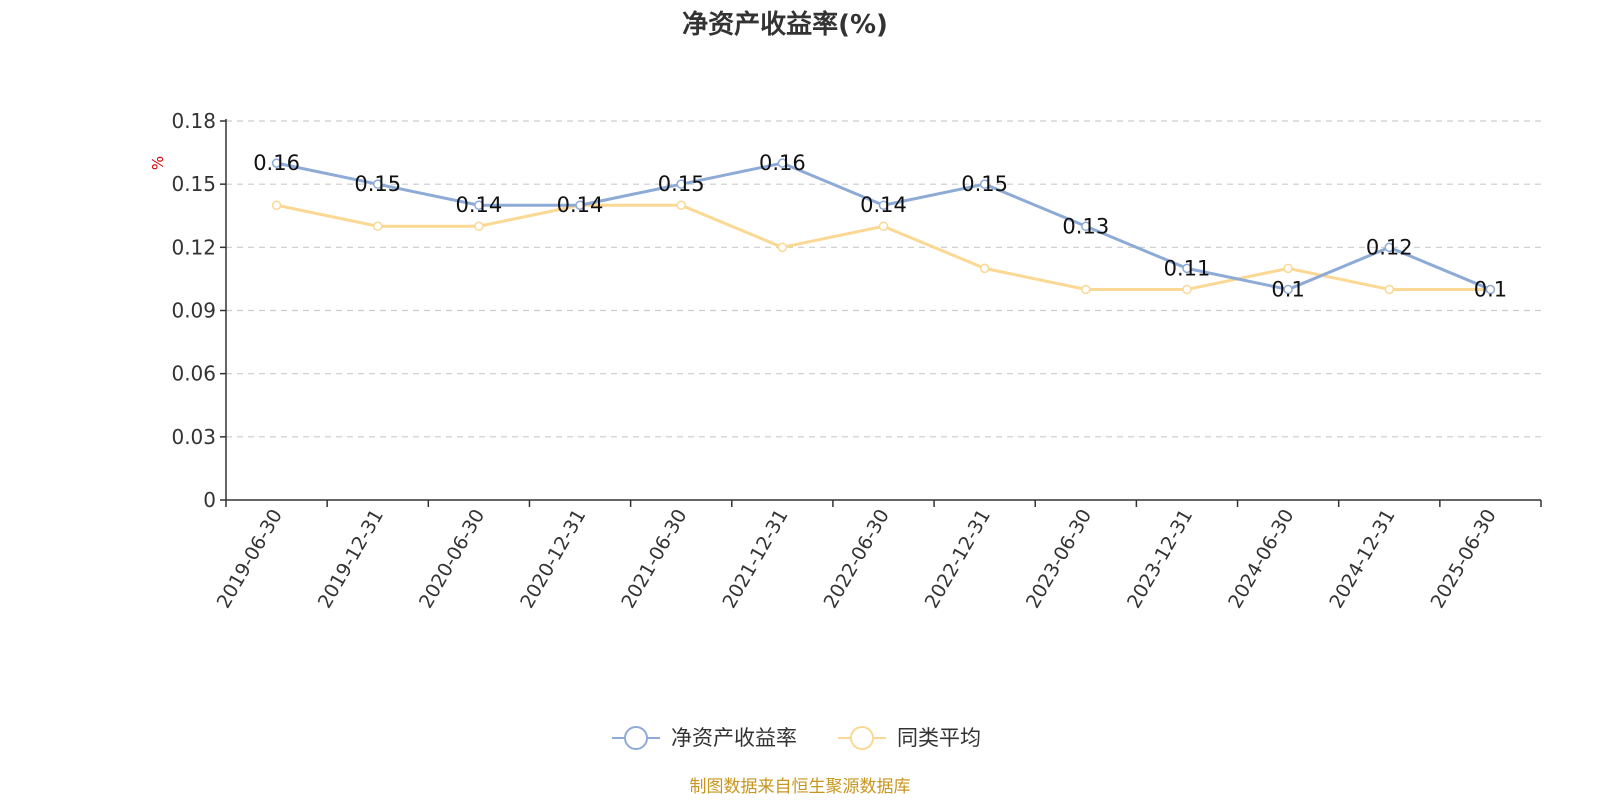 Image resolution: width=1600 pixels, height=800 pixels. Describe the element at coordinates (785, 24) in the screenshot. I see `chart-title: 净资产收益率(%)` at that location.